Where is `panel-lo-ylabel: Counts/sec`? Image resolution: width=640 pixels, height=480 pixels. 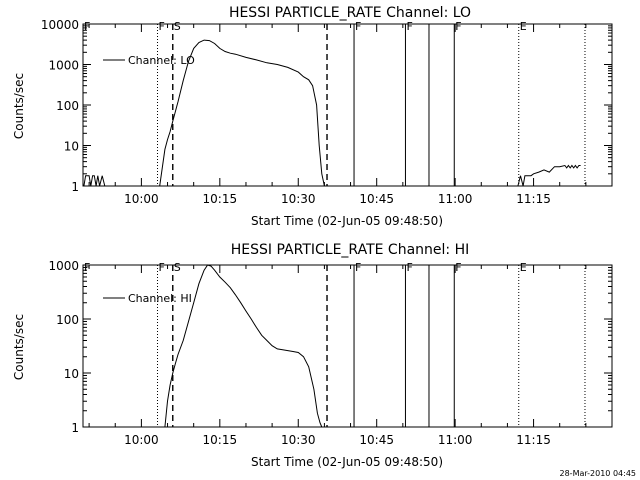
panel-lo-ylabel: Counts/sec is located at coordinates (19, 106).